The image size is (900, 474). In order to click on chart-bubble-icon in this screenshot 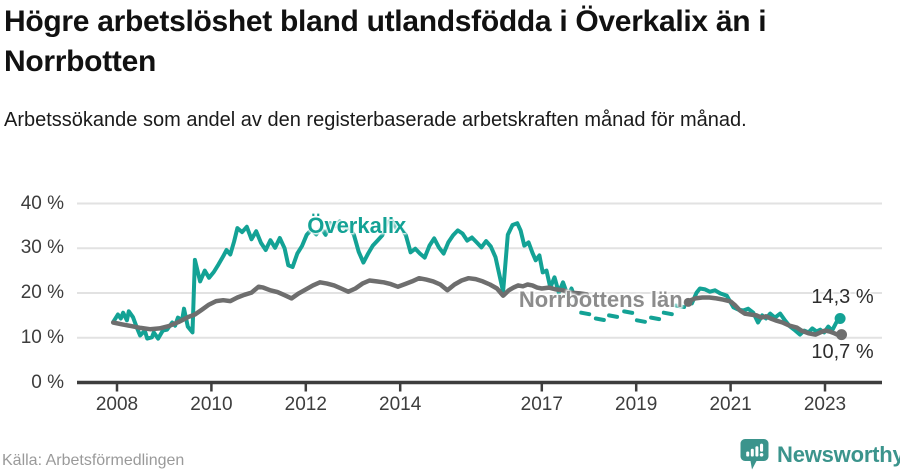, I will do `click(754, 454)`.